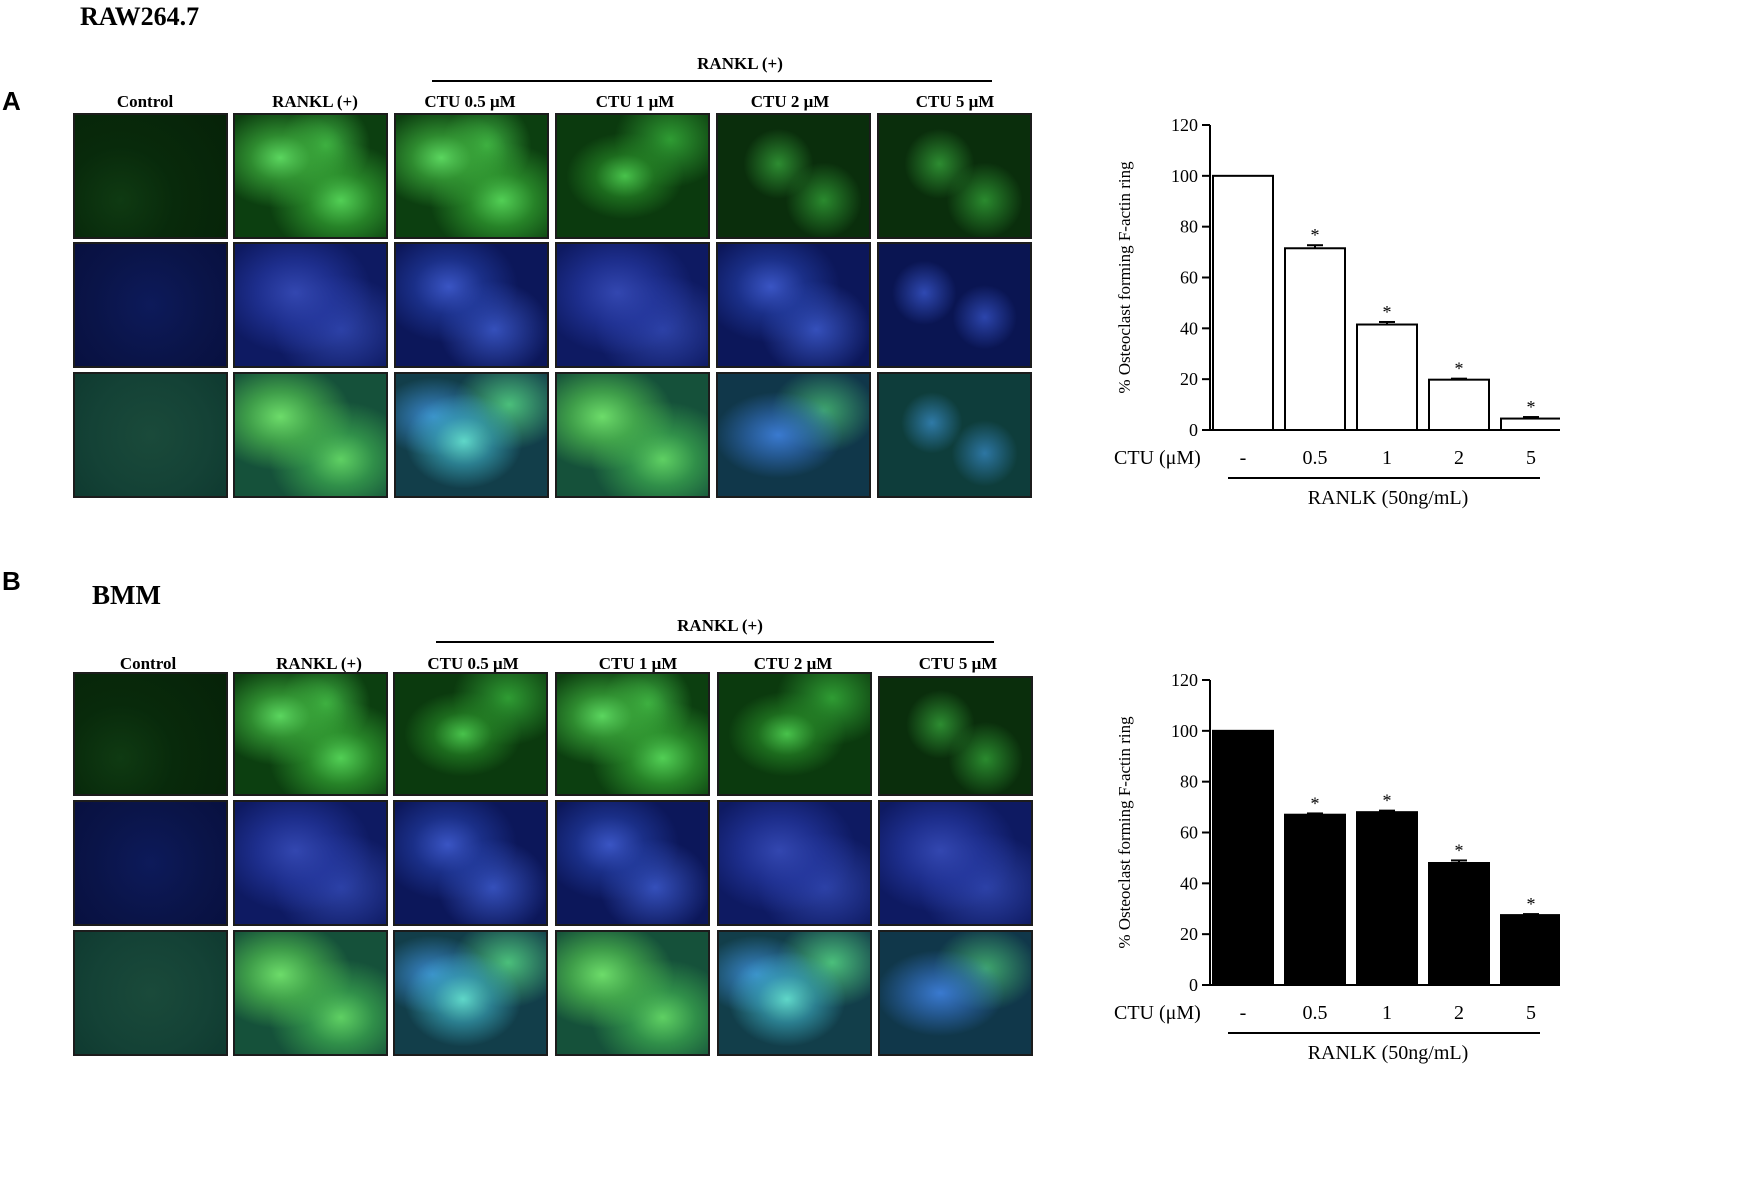 Image resolution: width=1761 pixels, height=1187 pixels. I want to click on panel-letter-a: A, so click(11, 101).